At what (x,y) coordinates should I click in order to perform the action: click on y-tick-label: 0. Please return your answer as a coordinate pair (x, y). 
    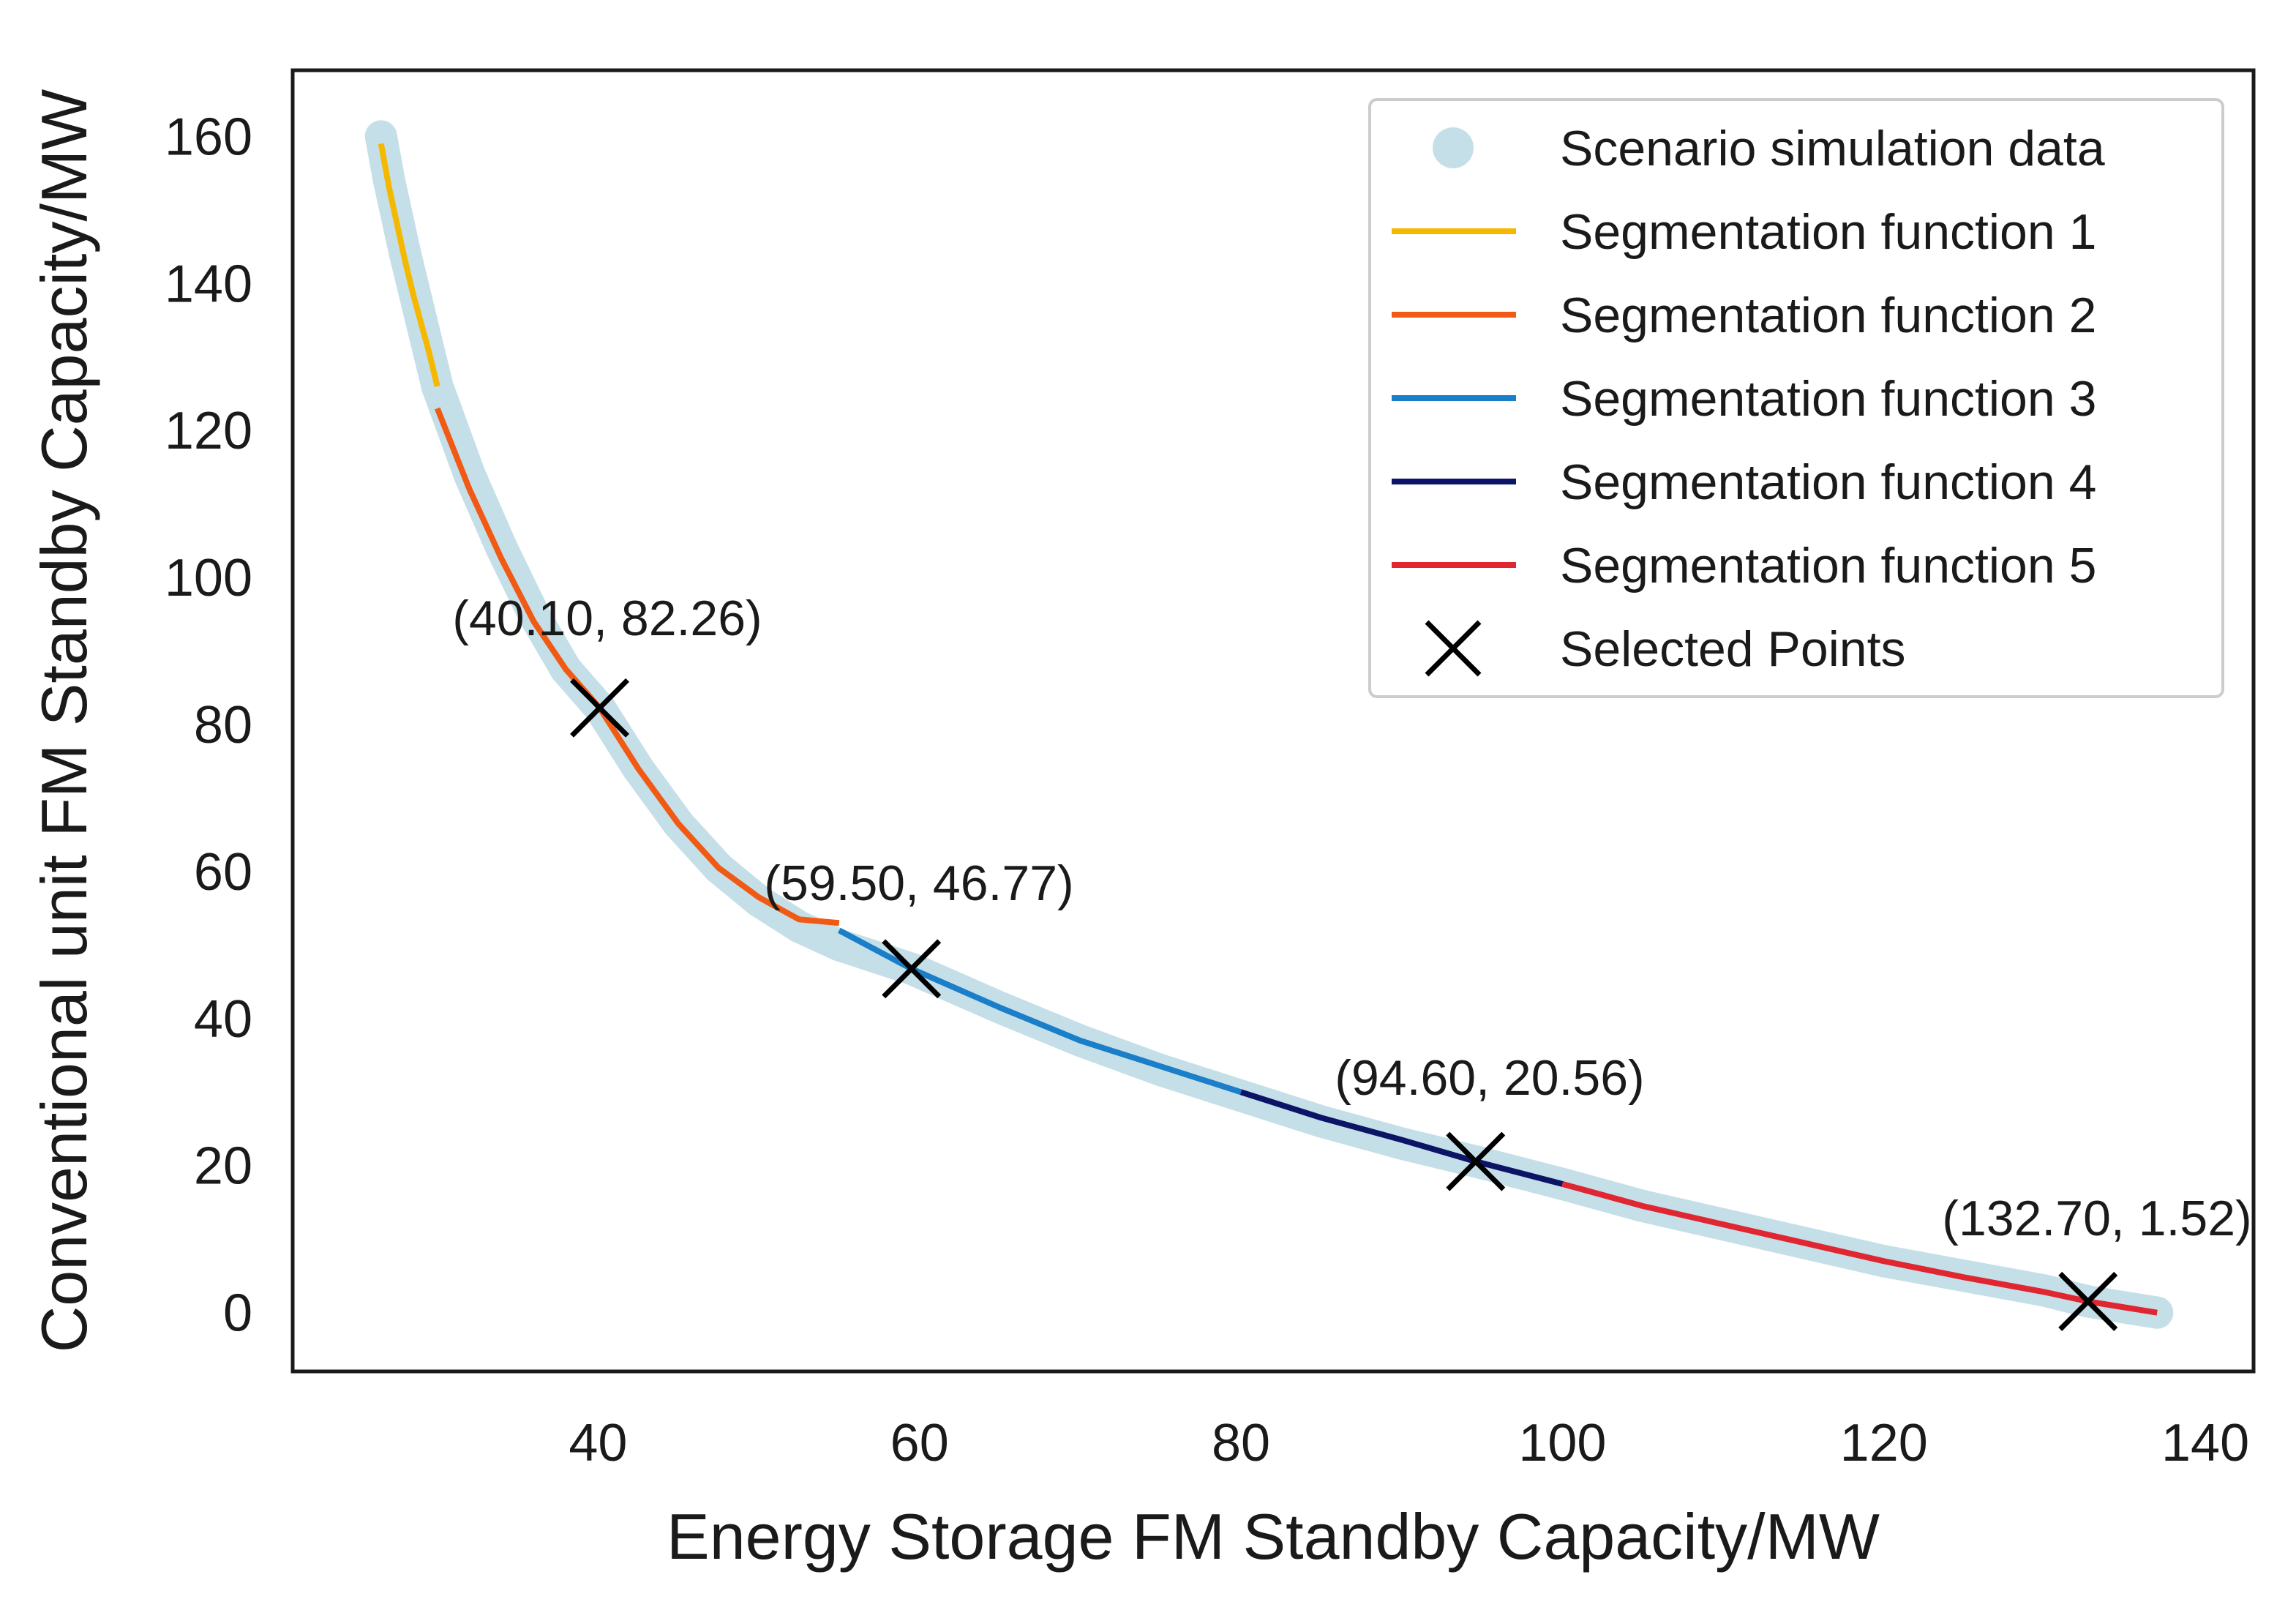
    Looking at the image, I should click on (238, 1313).